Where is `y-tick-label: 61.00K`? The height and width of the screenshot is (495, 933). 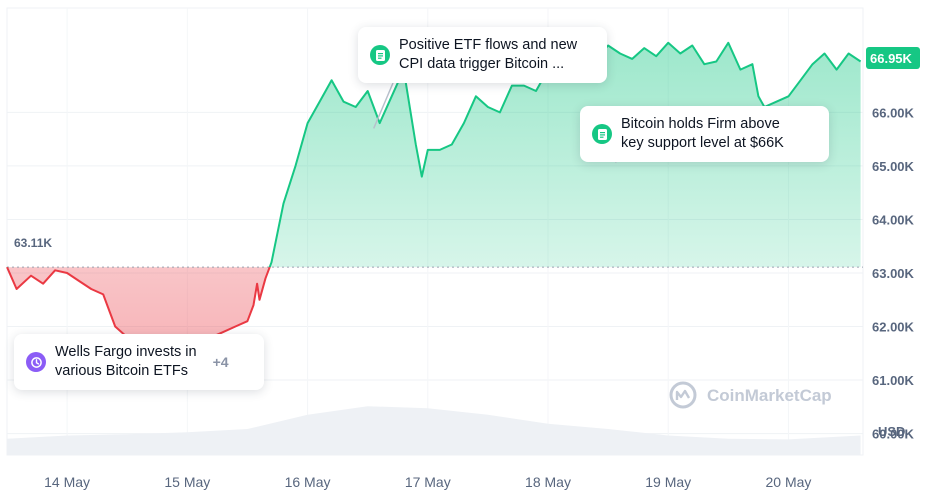
y-tick-label: 61.00K is located at coordinates (893, 380).